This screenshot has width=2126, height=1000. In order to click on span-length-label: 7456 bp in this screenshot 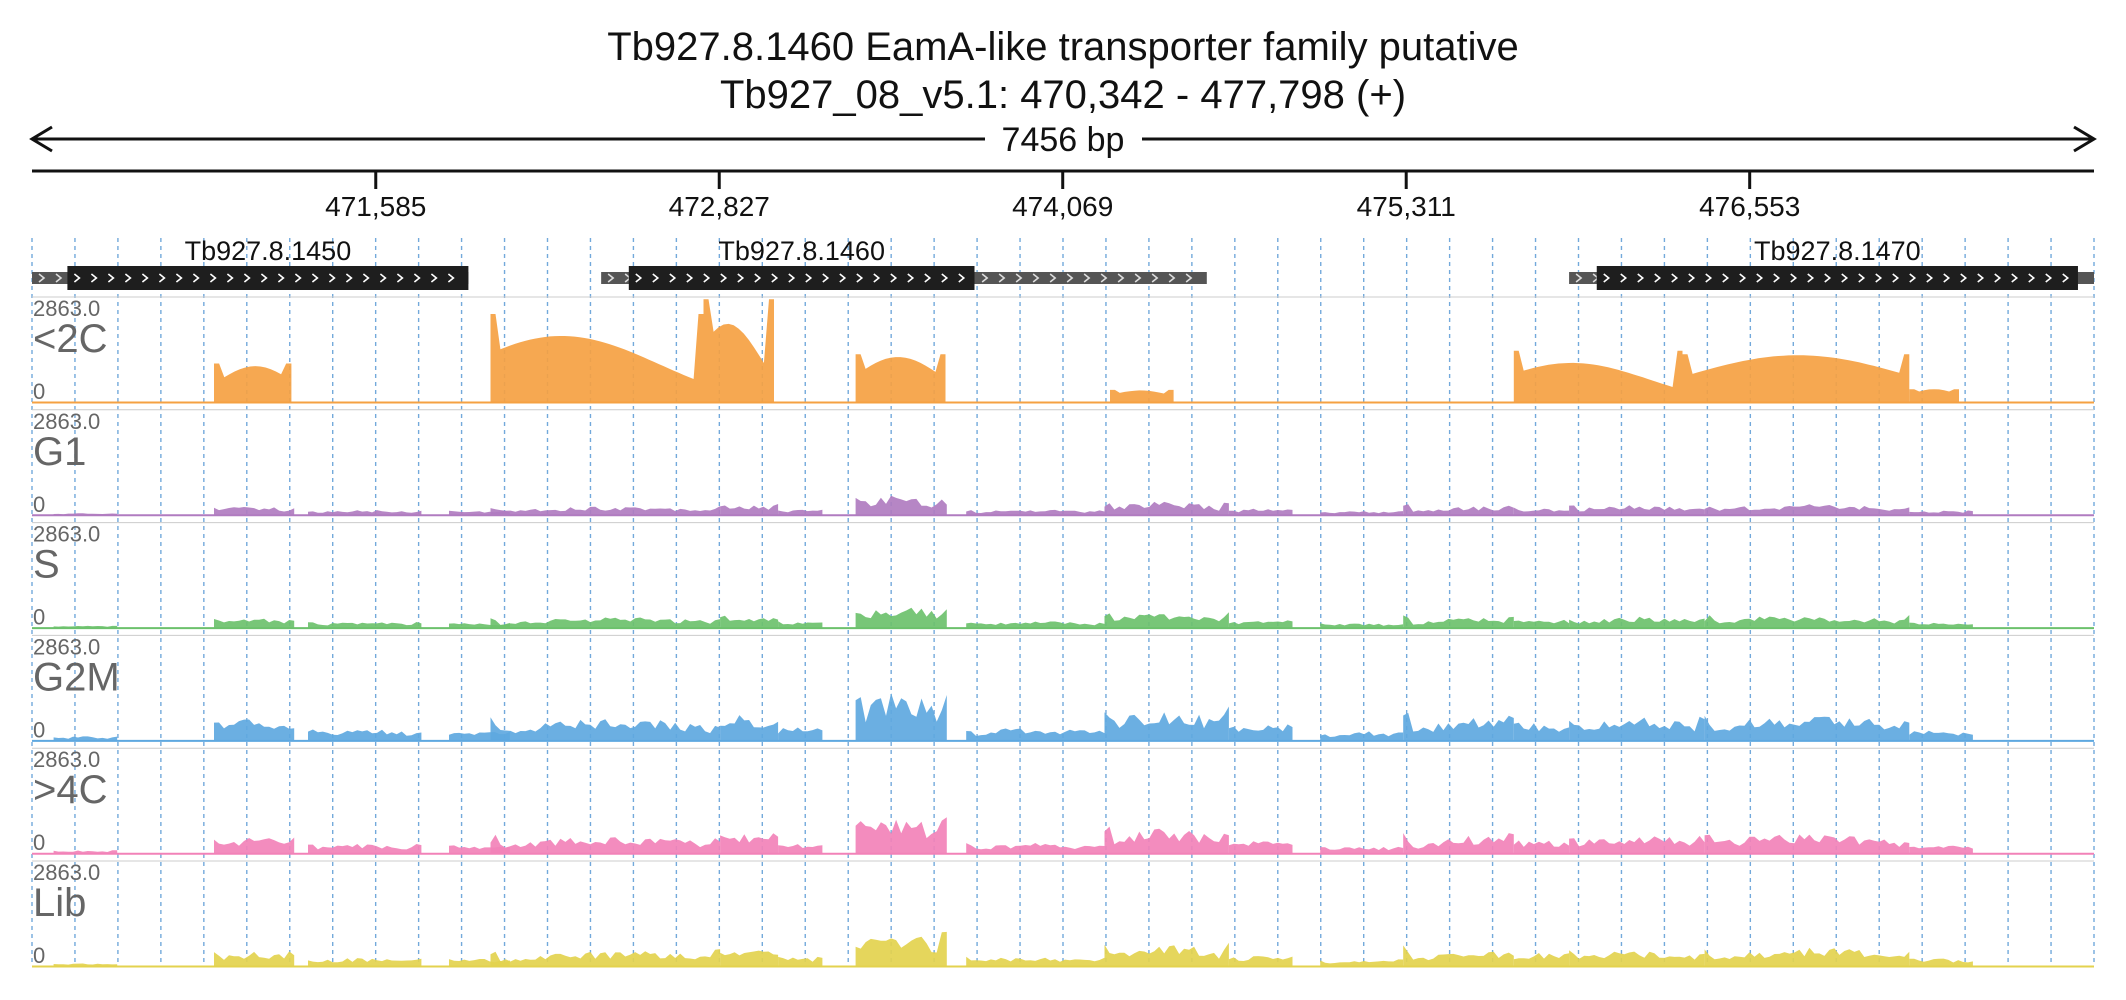, I will do `click(1063, 140)`.